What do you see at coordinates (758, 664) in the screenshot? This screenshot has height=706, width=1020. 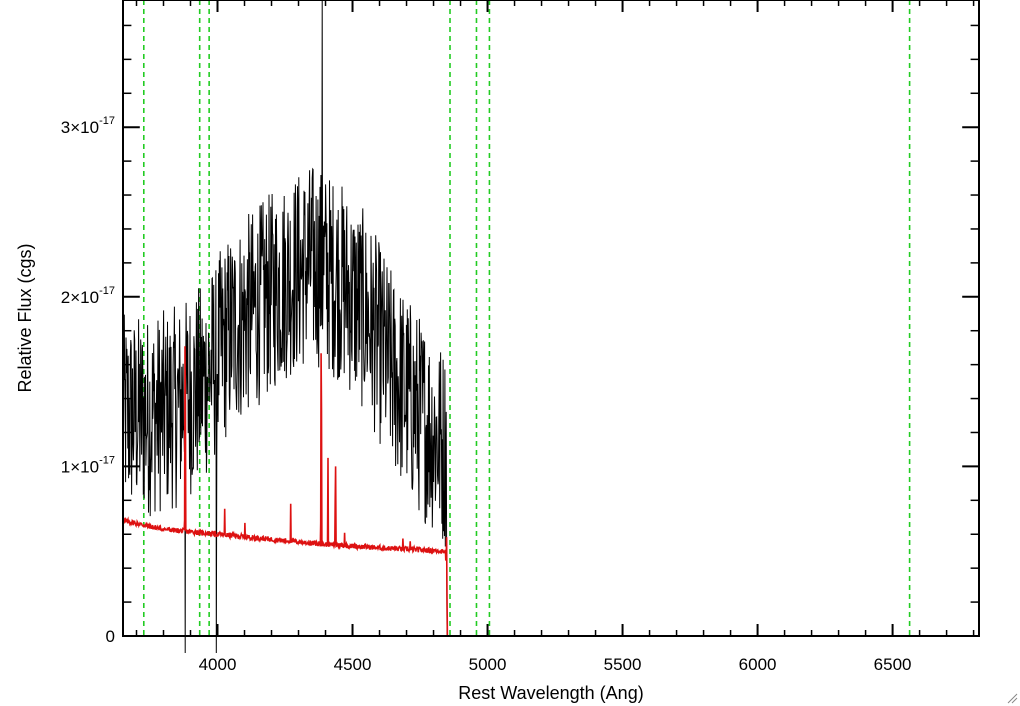 I see `x-tick-label: 6000` at bounding box center [758, 664].